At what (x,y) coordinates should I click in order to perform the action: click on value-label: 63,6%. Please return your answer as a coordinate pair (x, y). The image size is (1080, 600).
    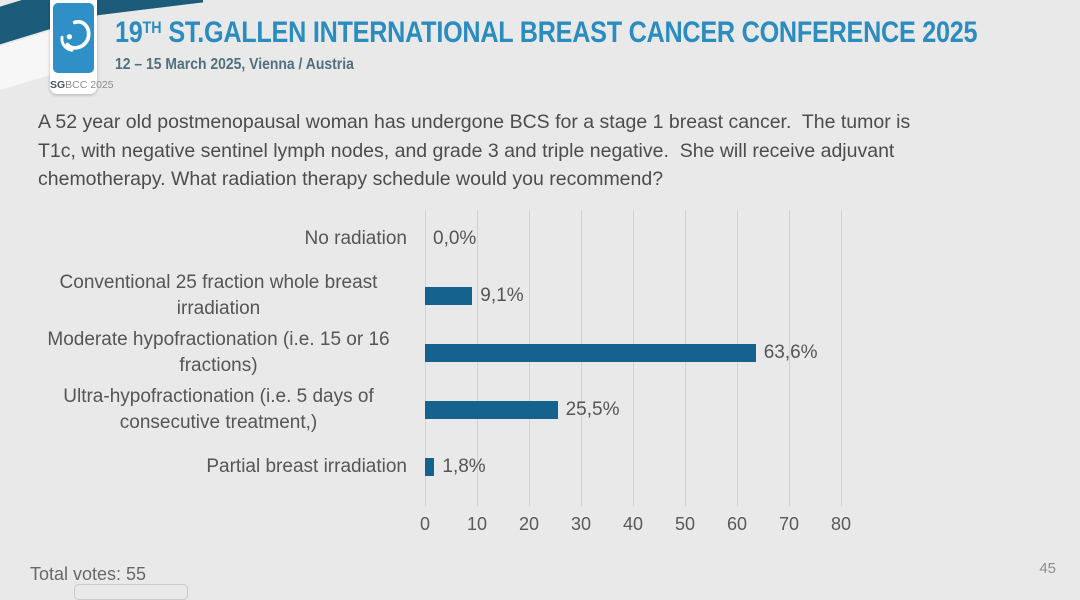
    Looking at the image, I should click on (790, 352).